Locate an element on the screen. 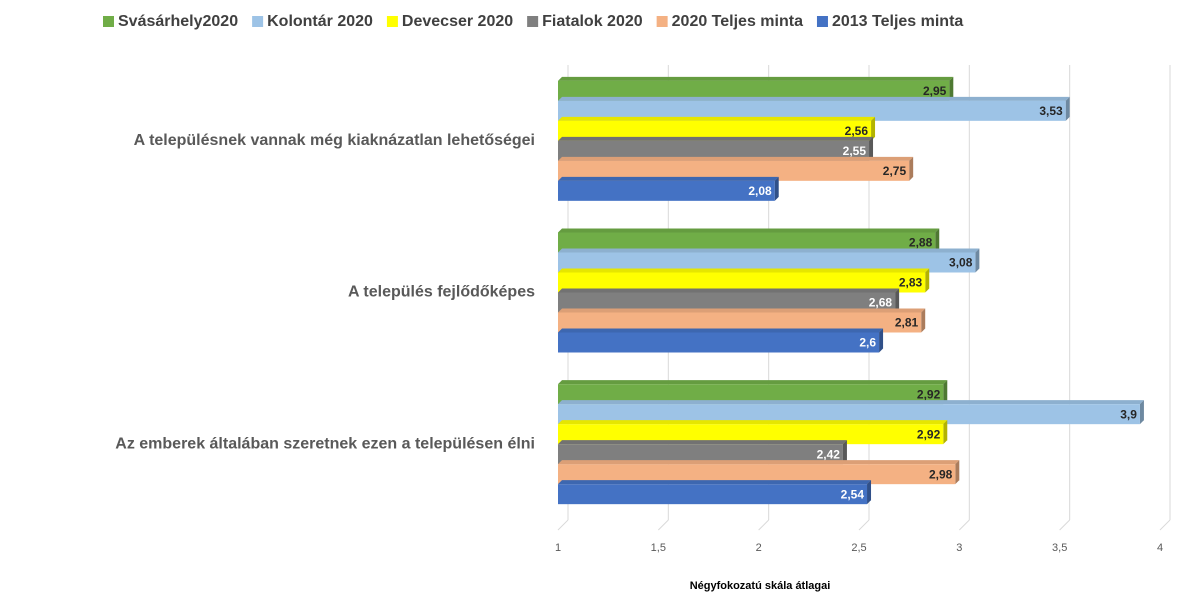 The height and width of the screenshot is (595, 1192). x-tick-label: 1 is located at coordinates (558, 548).